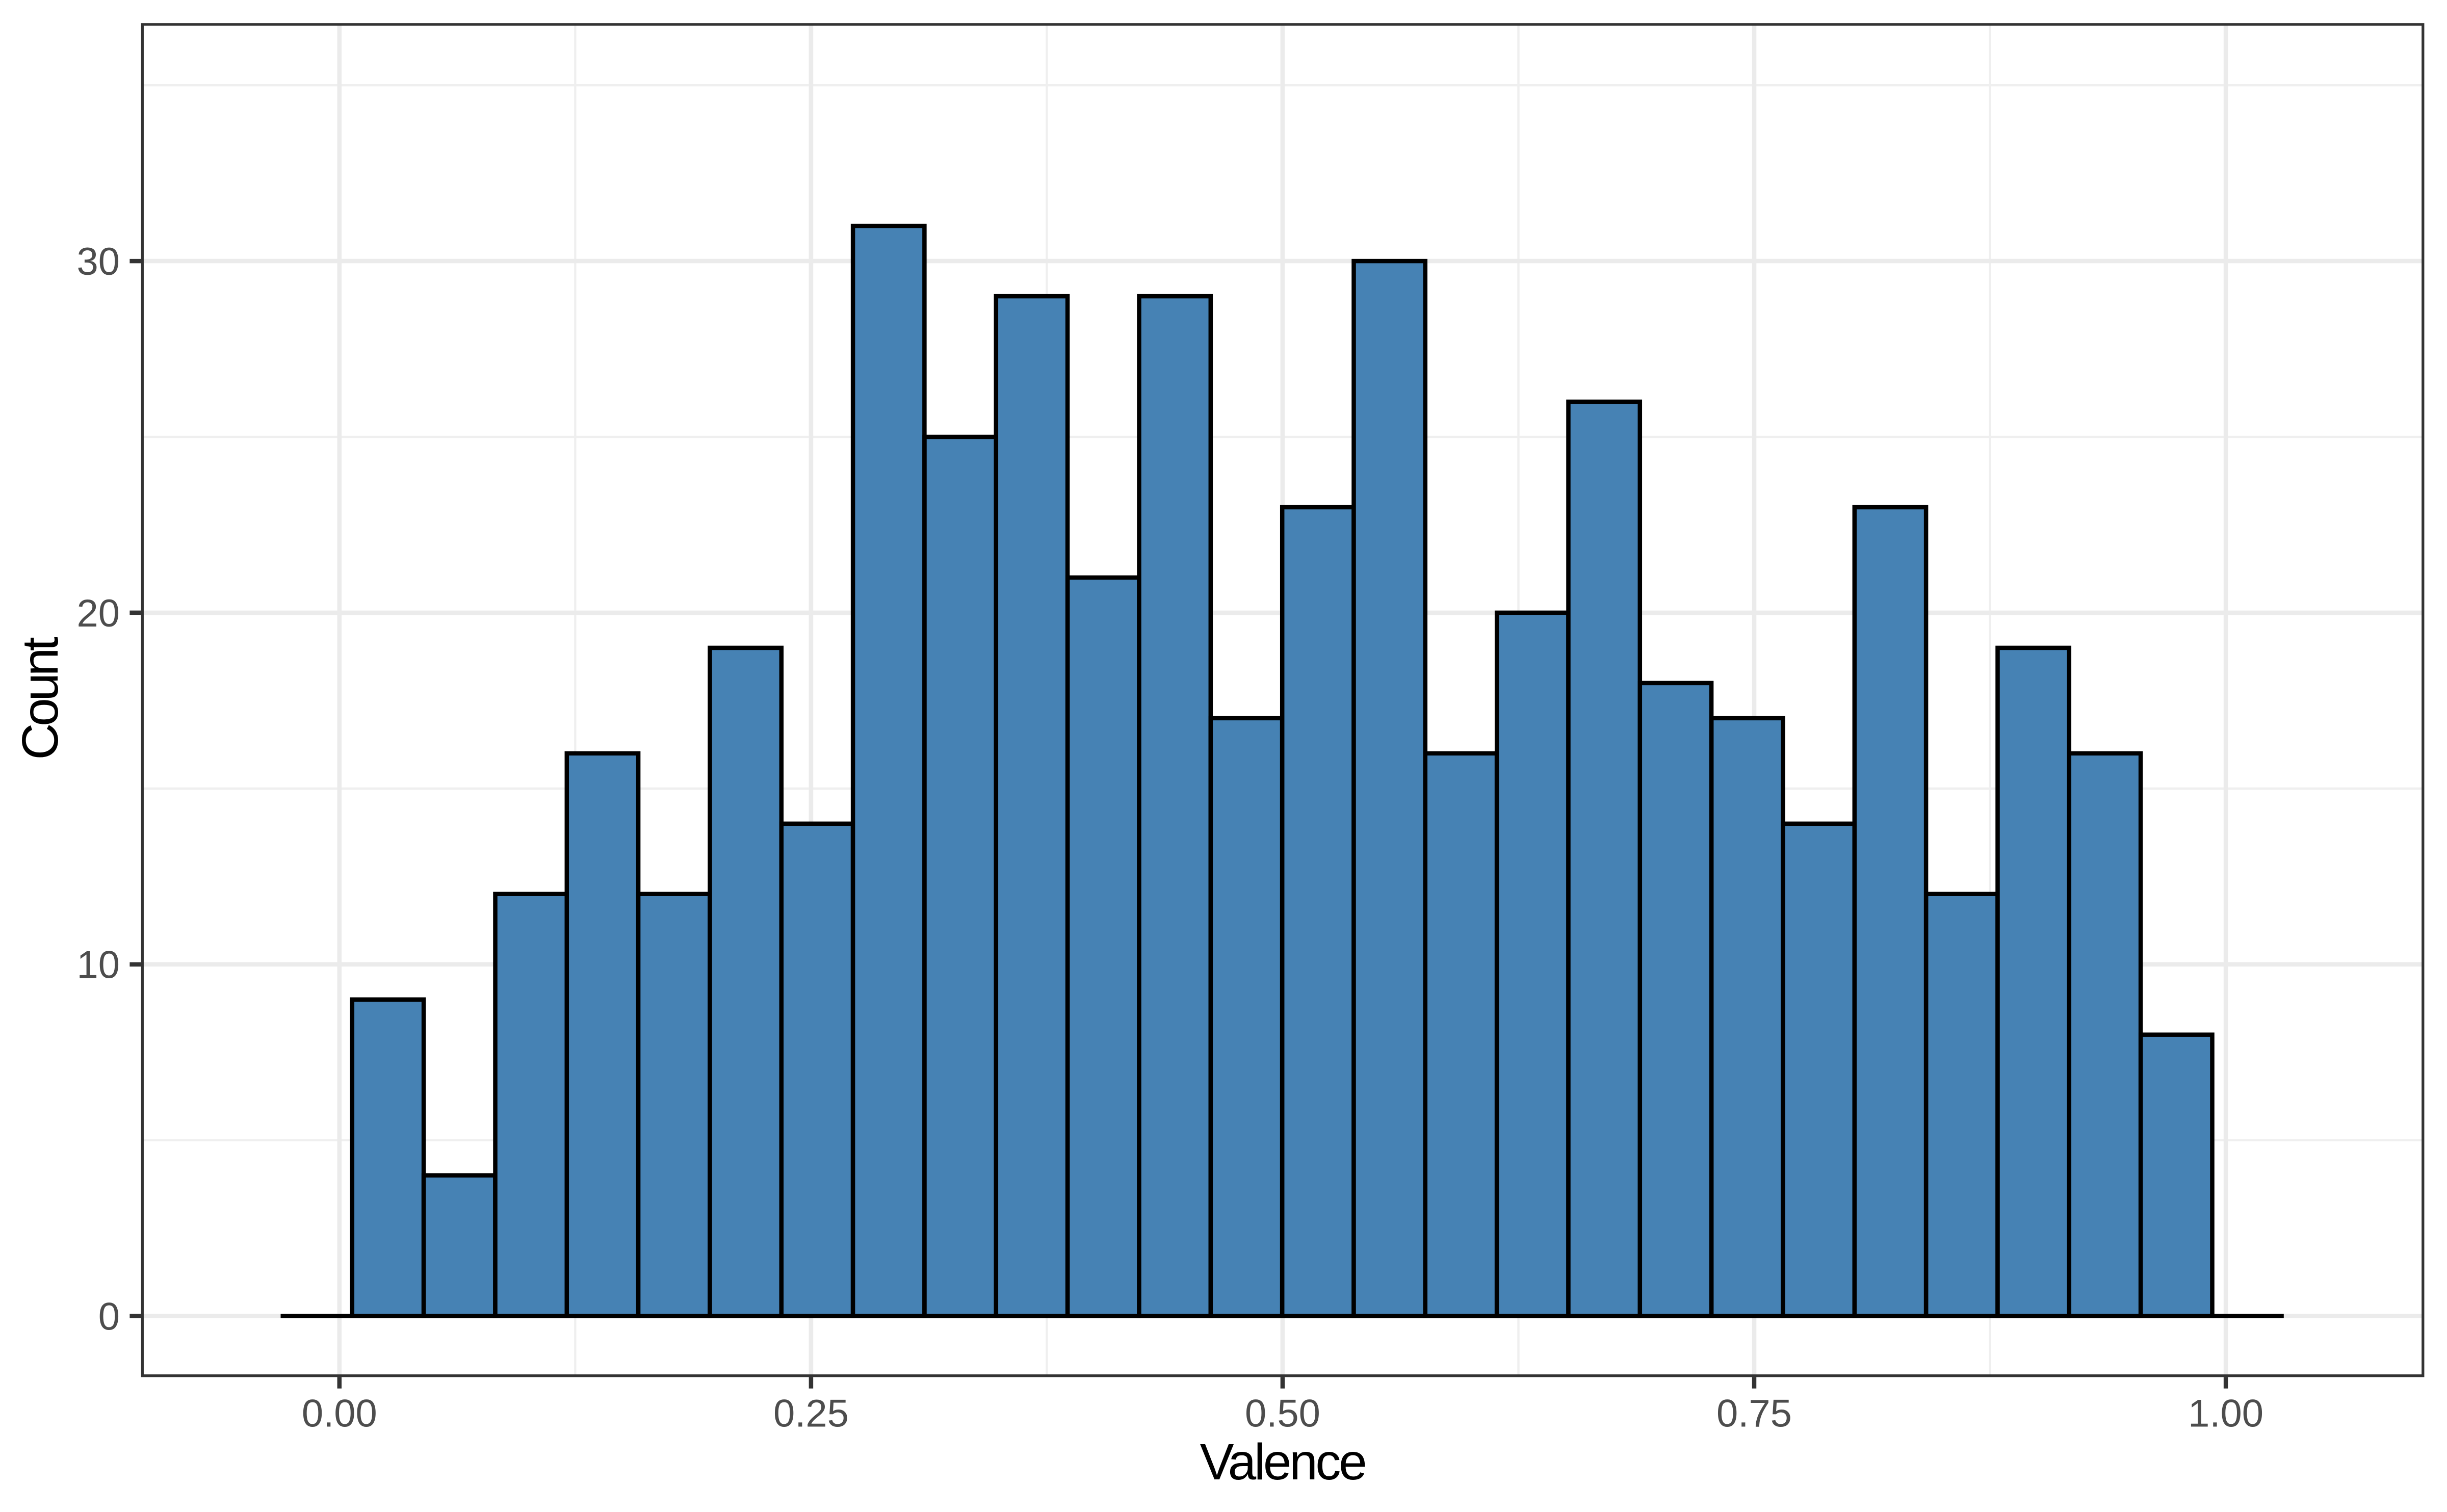  What do you see at coordinates (1283, 1462) in the screenshot?
I see `svg-text: Valence` at bounding box center [1283, 1462].